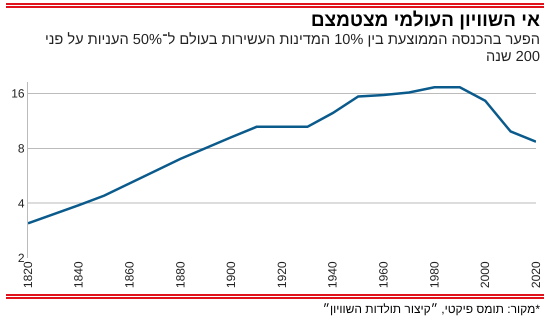 The height and width of the screenshot is (320, 550). I want to click on x-tick-label: 1840, so click(79, 274).